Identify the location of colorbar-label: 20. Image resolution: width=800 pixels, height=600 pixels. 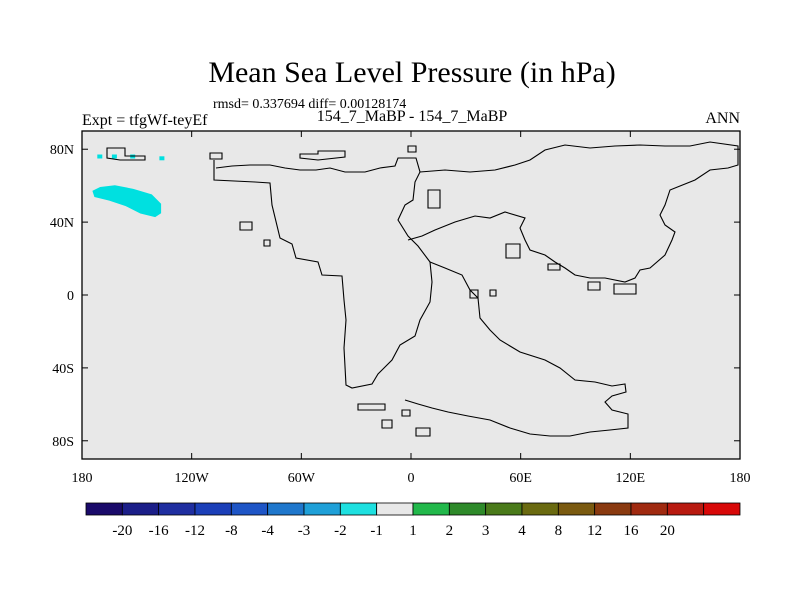
(667, 531).